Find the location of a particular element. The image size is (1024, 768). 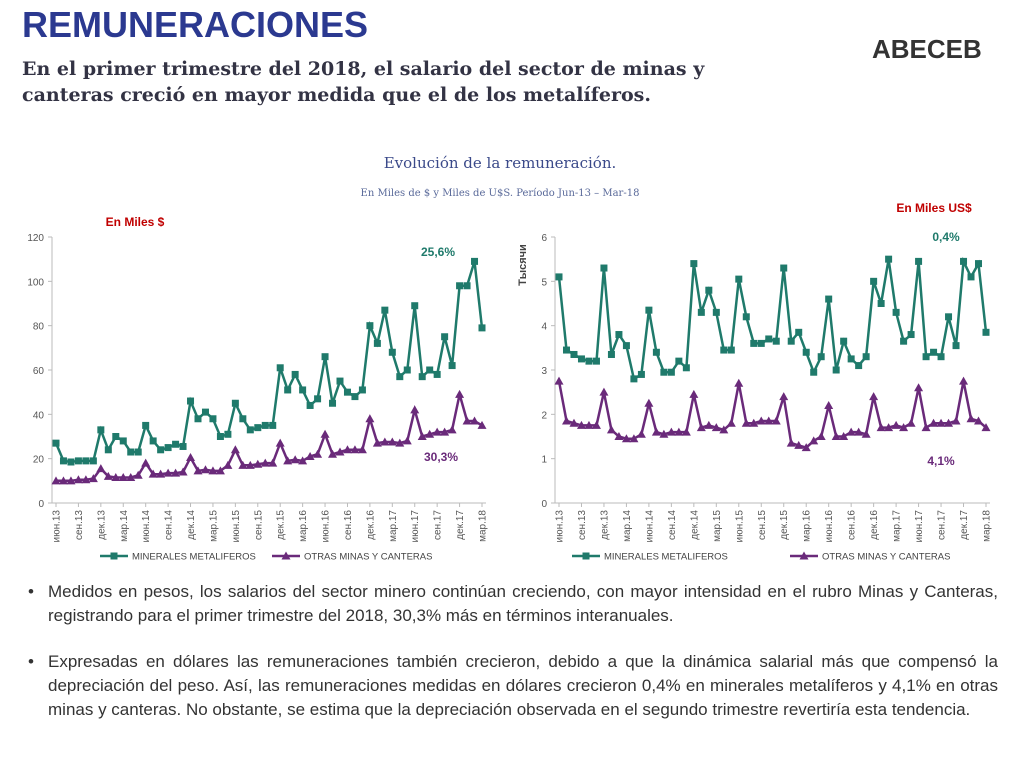

x-tick-label: сен.16 is located at coordinates (348, 525).